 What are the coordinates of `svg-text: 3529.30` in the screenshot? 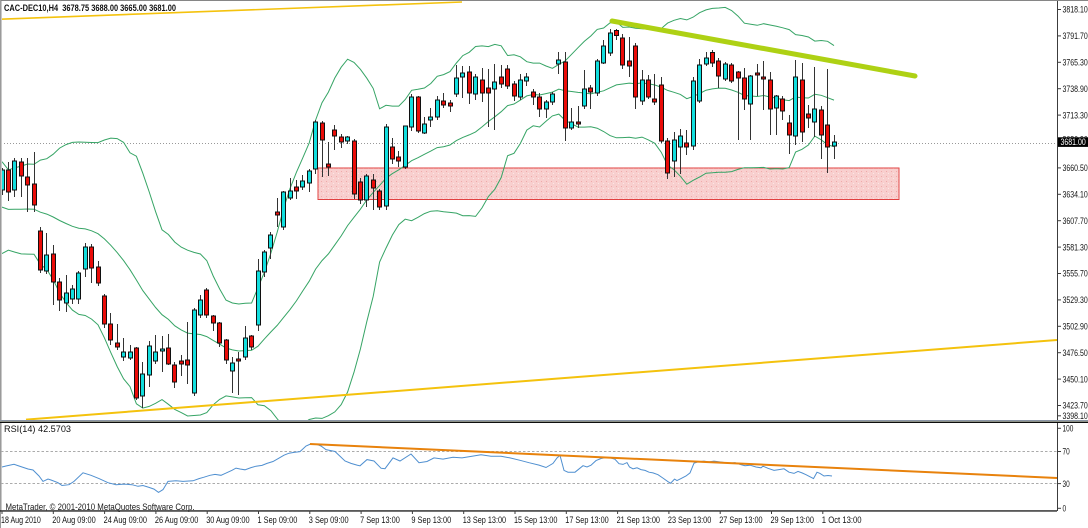 It's located at (1075, 300).